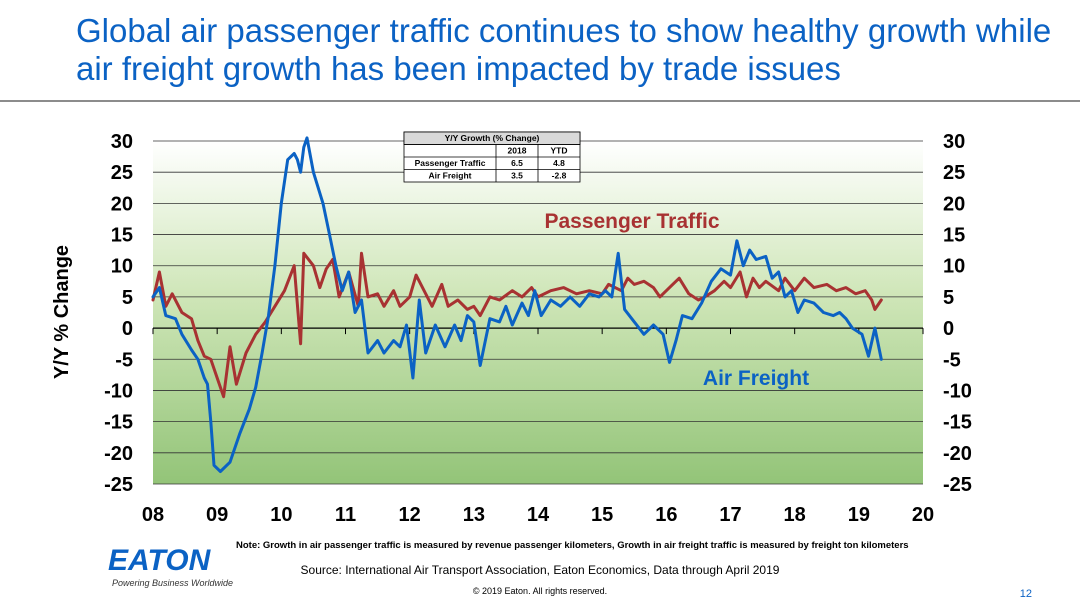 This screenshot has height=608, width=1080. I want to click on x-tick-label: 18, so click(795, 515).